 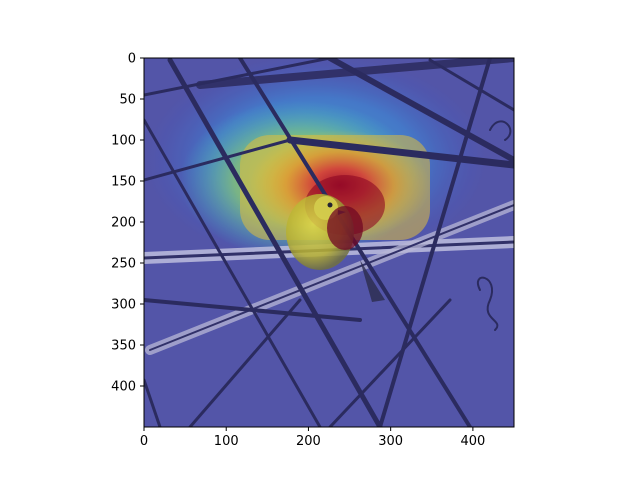 I want to click on y-axis: 0 50 100 150 200 250 300 350 400, so click(x=127, y=223).